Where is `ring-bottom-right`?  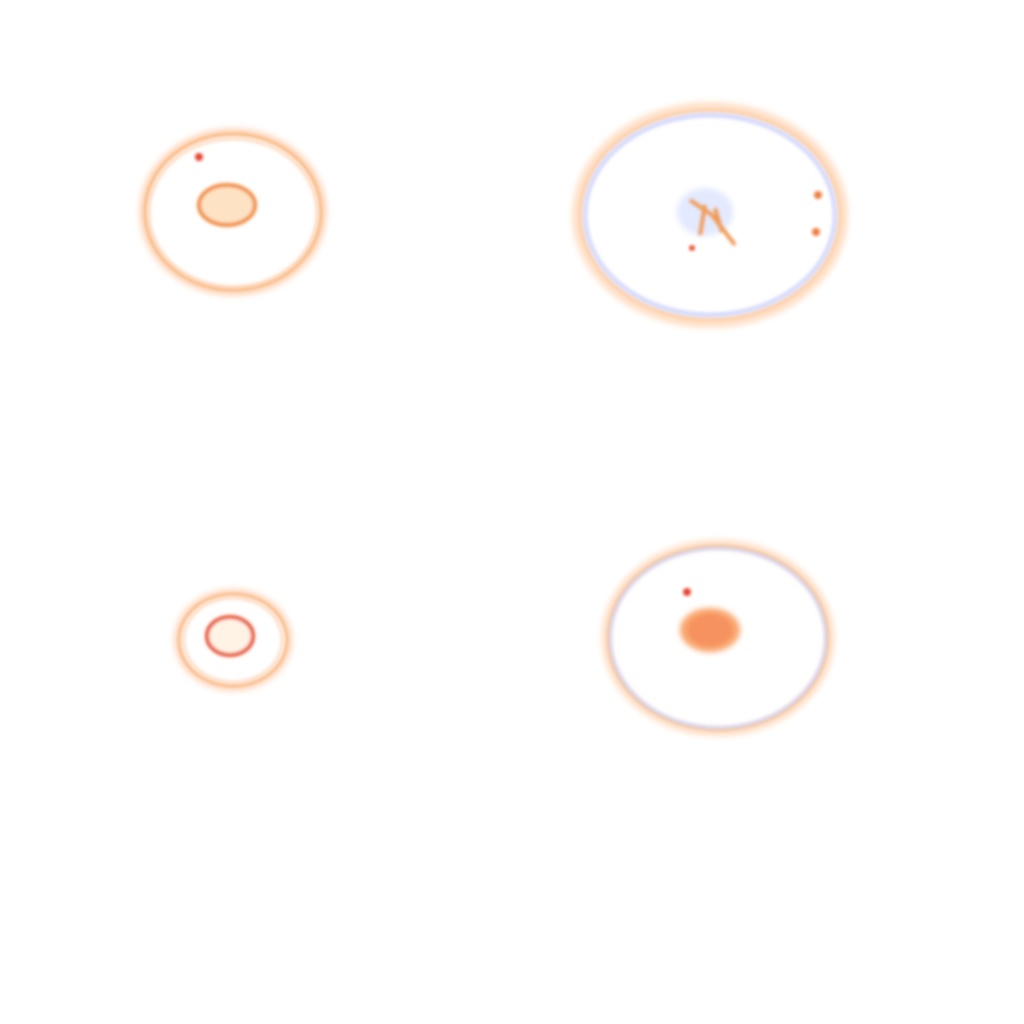 ring-bottom-right is located at coordinates (718, 638).